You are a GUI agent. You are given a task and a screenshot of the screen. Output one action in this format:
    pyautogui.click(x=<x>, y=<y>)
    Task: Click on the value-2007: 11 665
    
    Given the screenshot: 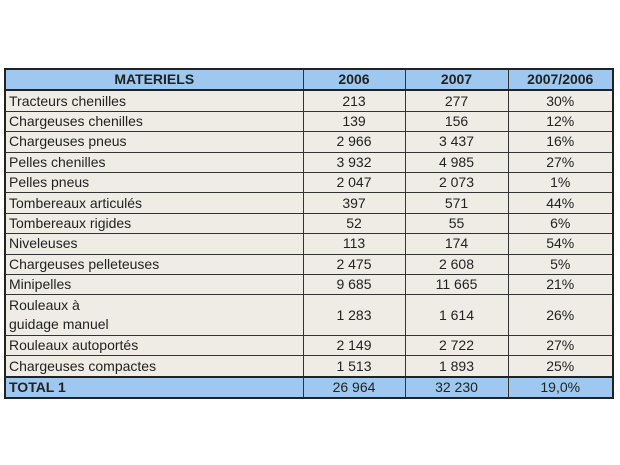 What is the action you would take?
    pyautogui.click(x=456, y=284)
    